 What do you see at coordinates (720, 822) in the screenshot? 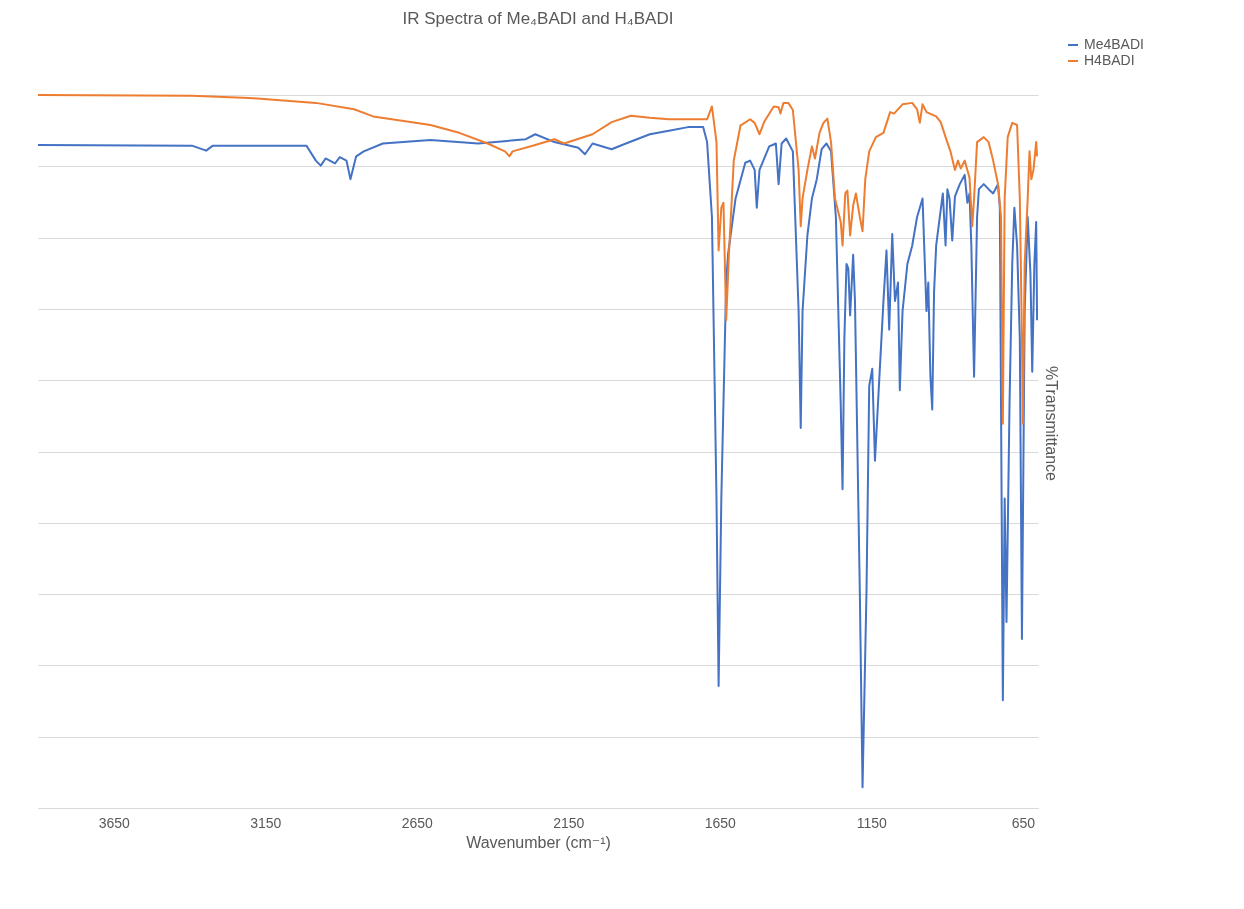
I see `x-tick-label: 1650` at bounding box center [720, 822].